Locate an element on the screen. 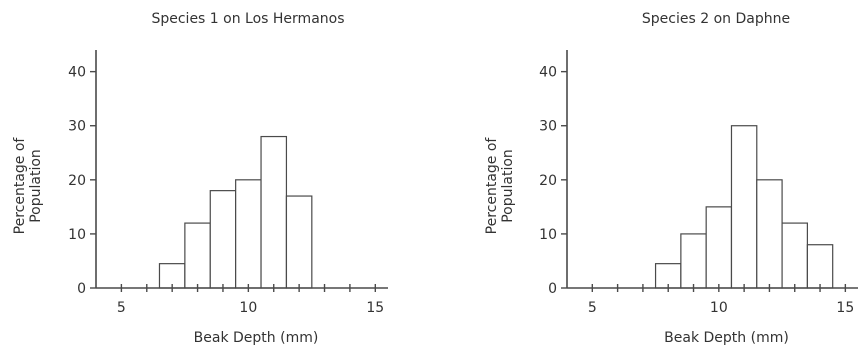  chart-title: Species 1 on Los Hermanos is located at coordinates (247, 19).